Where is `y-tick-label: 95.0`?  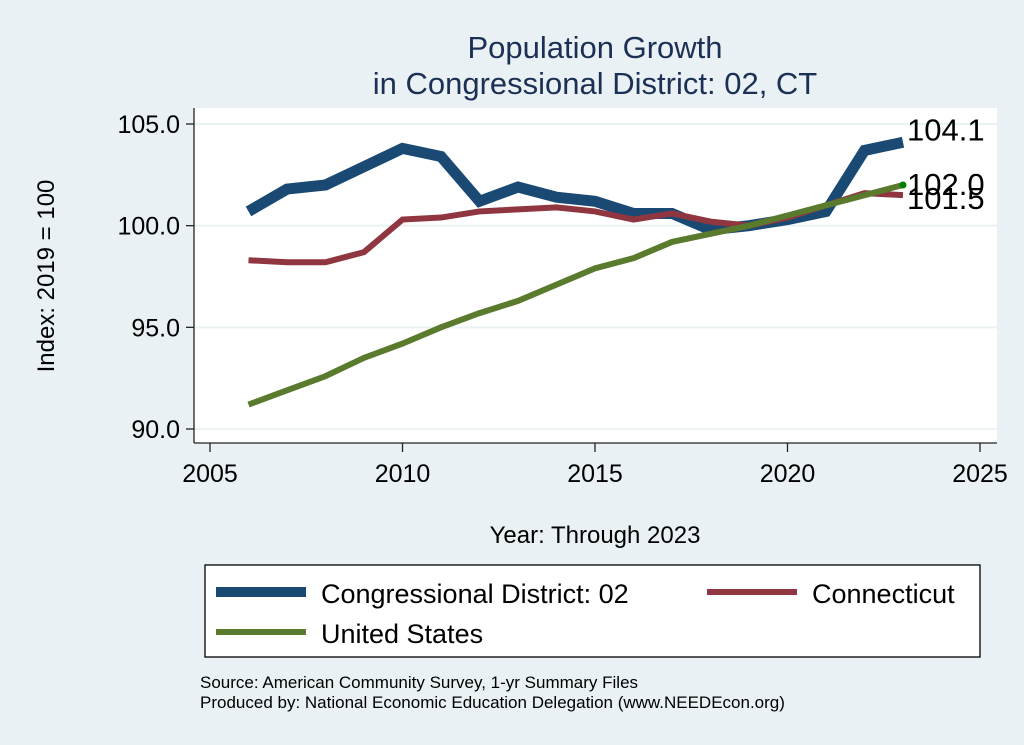 y-tick-label: 95.0 is located at coordinates (155, 328).